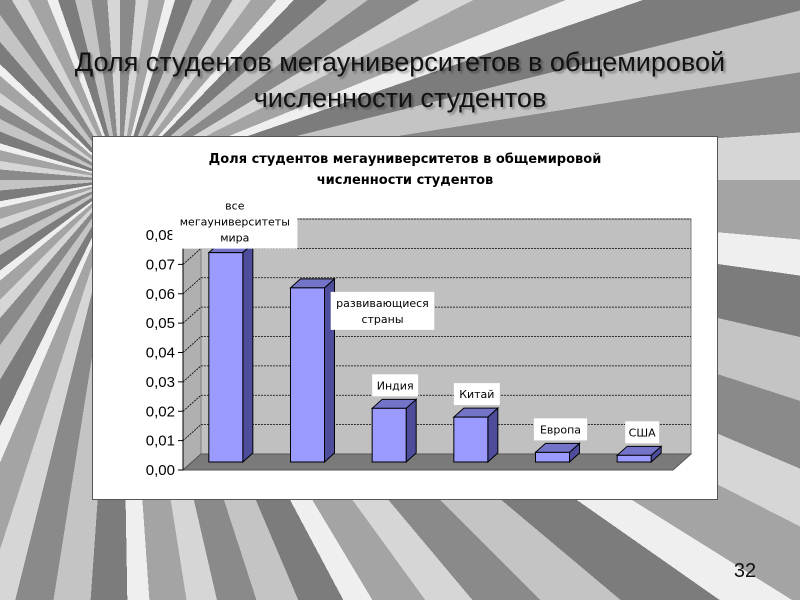  I want to click on data-label: развивающиеся, so click(382, 303).